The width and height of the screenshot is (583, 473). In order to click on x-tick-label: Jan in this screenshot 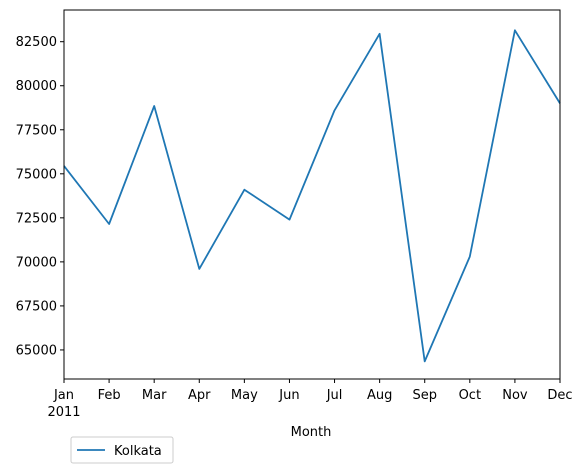, I will do `click(63, 395)`.